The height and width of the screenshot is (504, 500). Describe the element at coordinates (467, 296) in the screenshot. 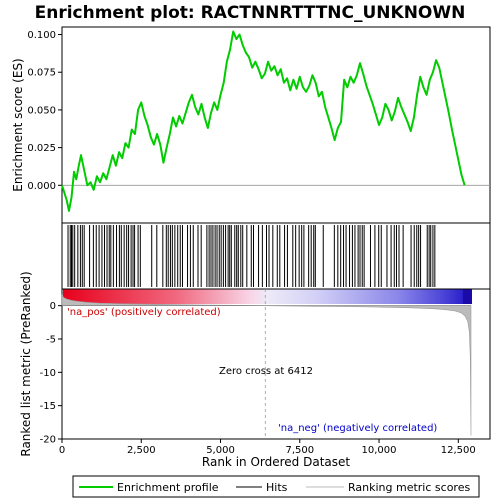

I see `rank-bar-end-cap` at that location.